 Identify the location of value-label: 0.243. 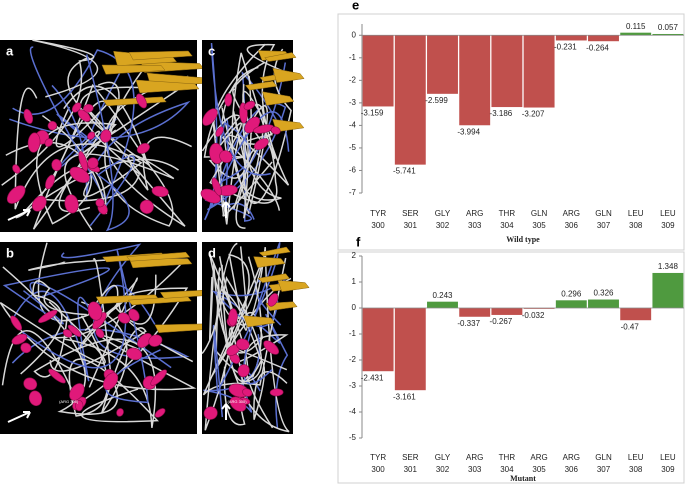
(442, 295).